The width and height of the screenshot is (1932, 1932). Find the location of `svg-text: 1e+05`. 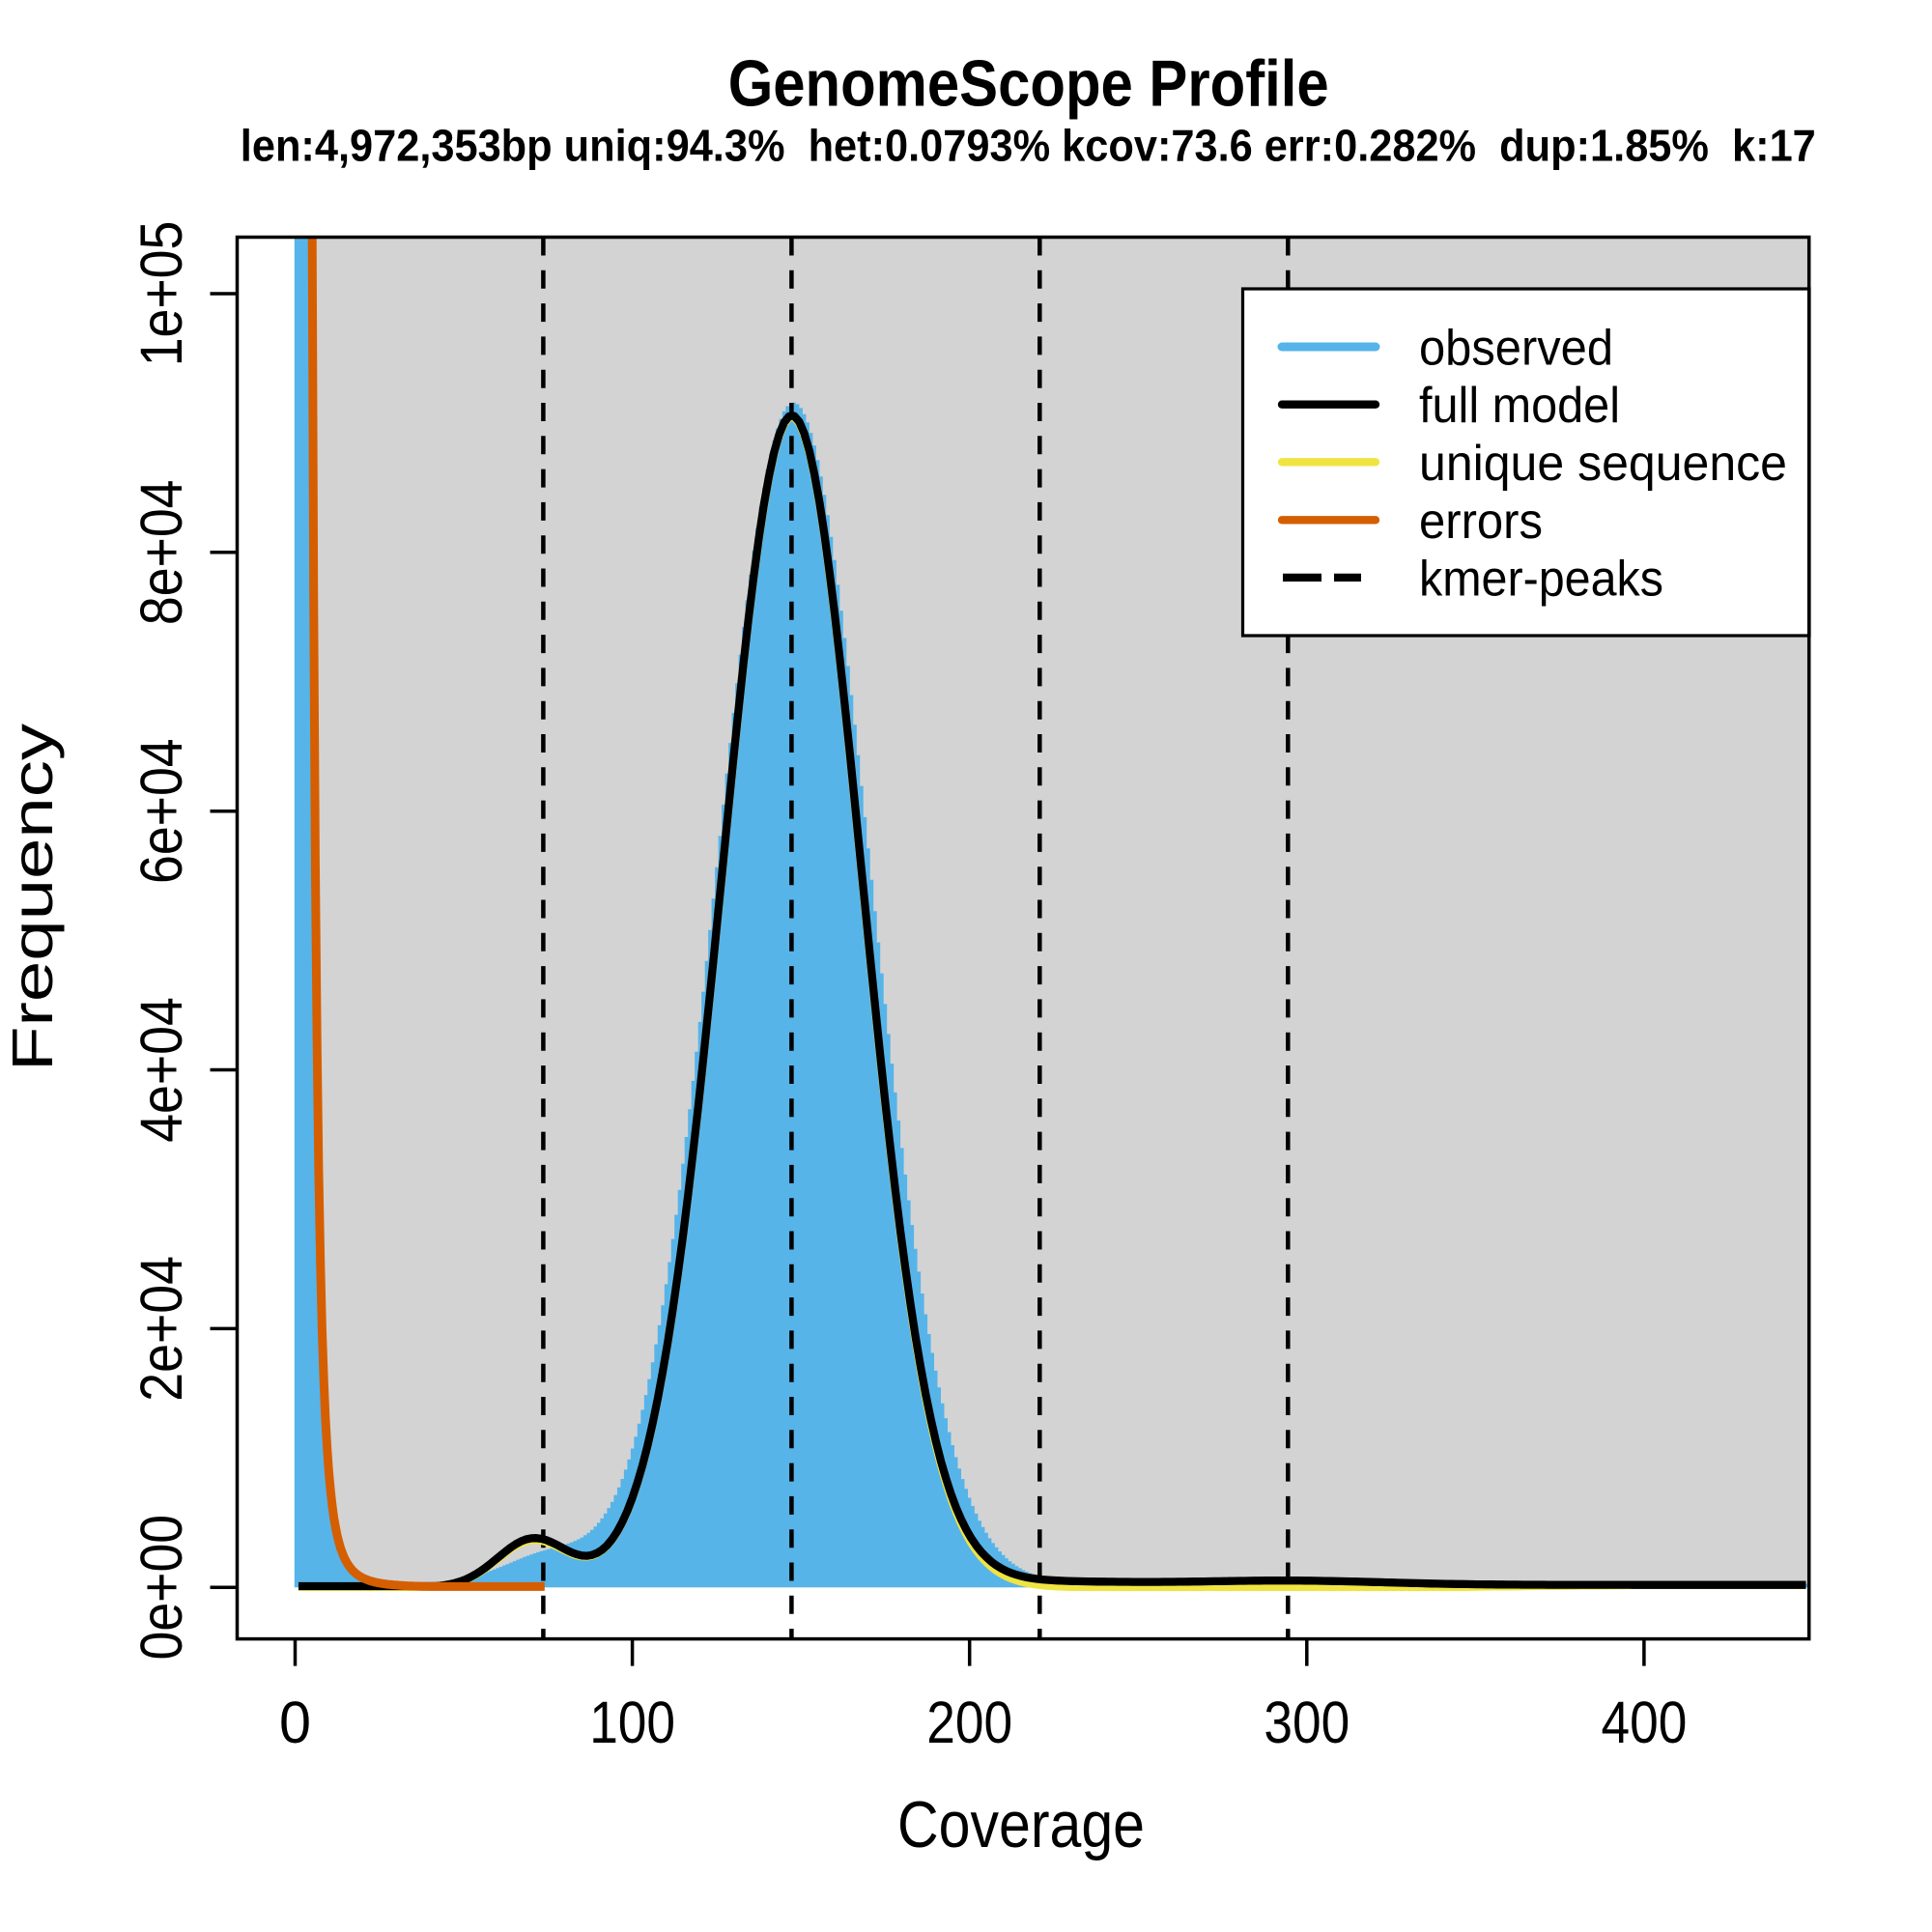

svg-text: 1e+05 is located at coordinates (161, 294).